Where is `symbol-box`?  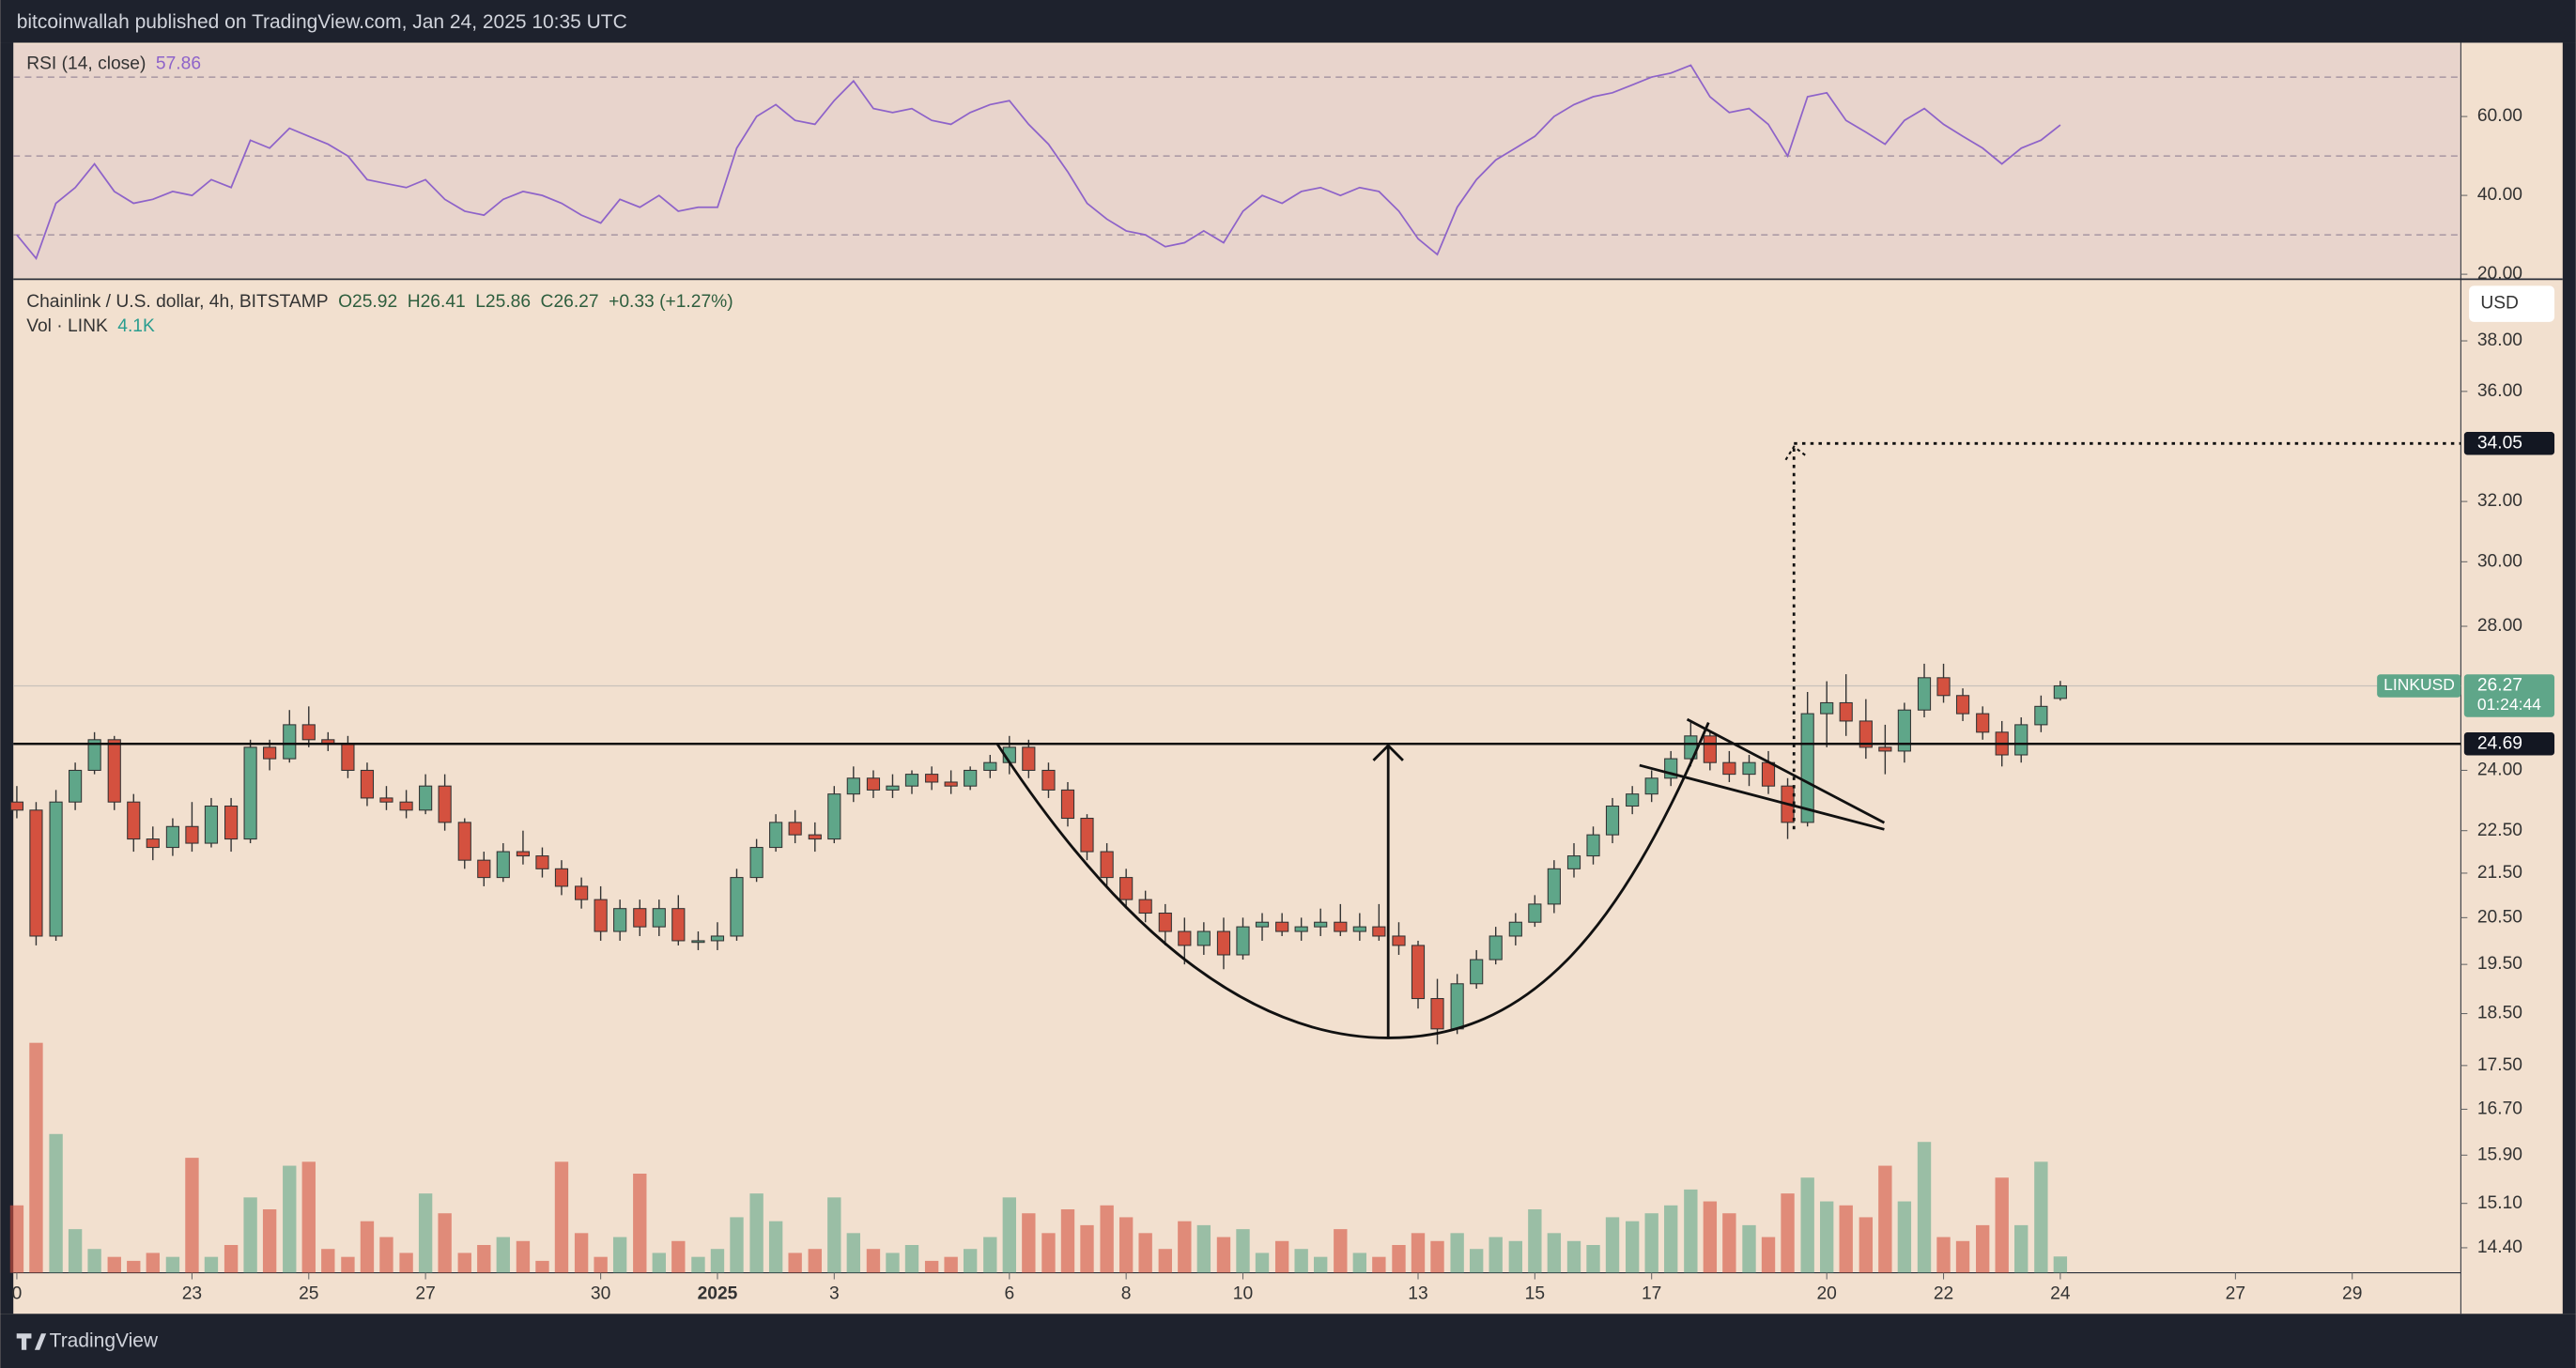 symbol-box is located at coordinates (2419, 686).